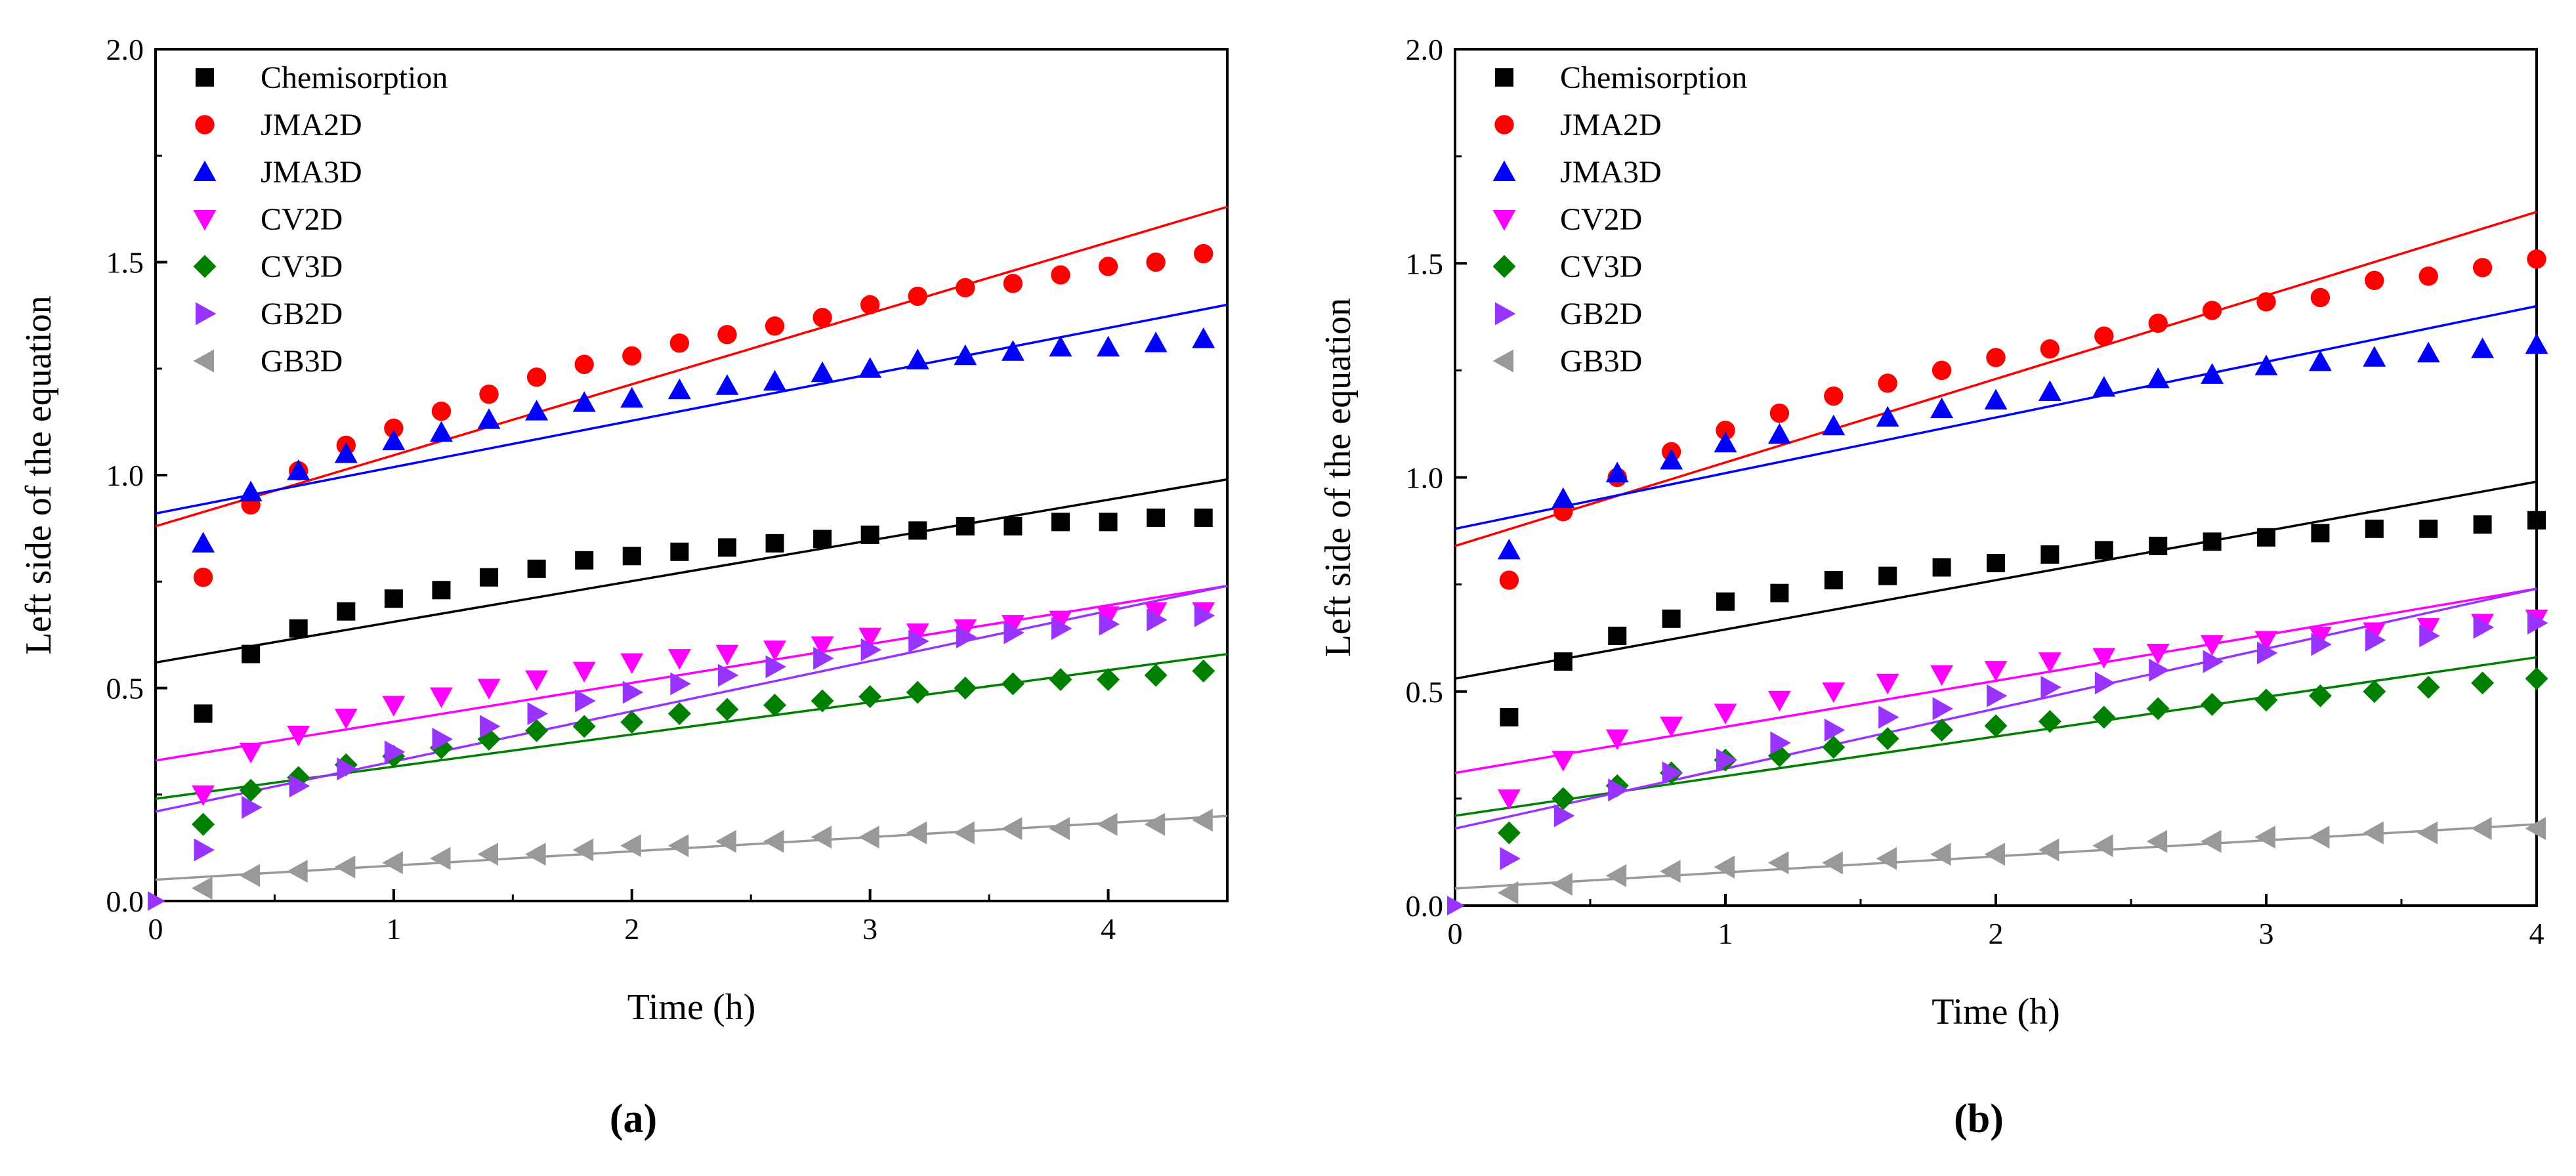 The width and height of the screenshot is (2576, 1176). I want to click on legend-label-chemisorption: Chemisorption, so click(1653, 77).